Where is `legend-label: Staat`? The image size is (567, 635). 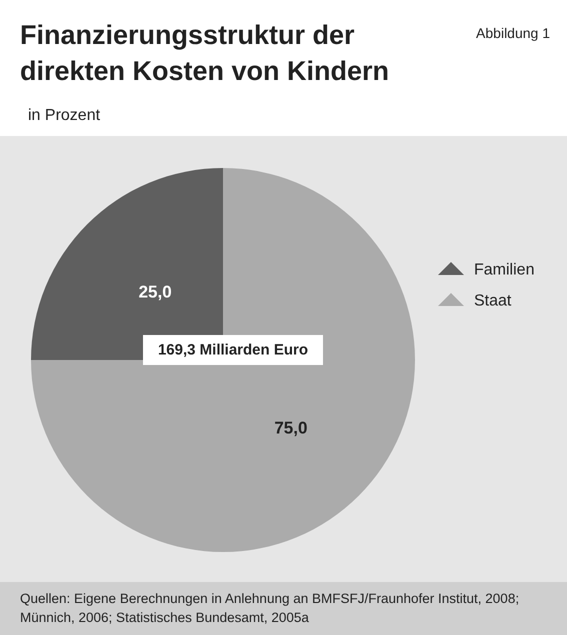 legend-label: Staat is located at coordinates (493, 301).